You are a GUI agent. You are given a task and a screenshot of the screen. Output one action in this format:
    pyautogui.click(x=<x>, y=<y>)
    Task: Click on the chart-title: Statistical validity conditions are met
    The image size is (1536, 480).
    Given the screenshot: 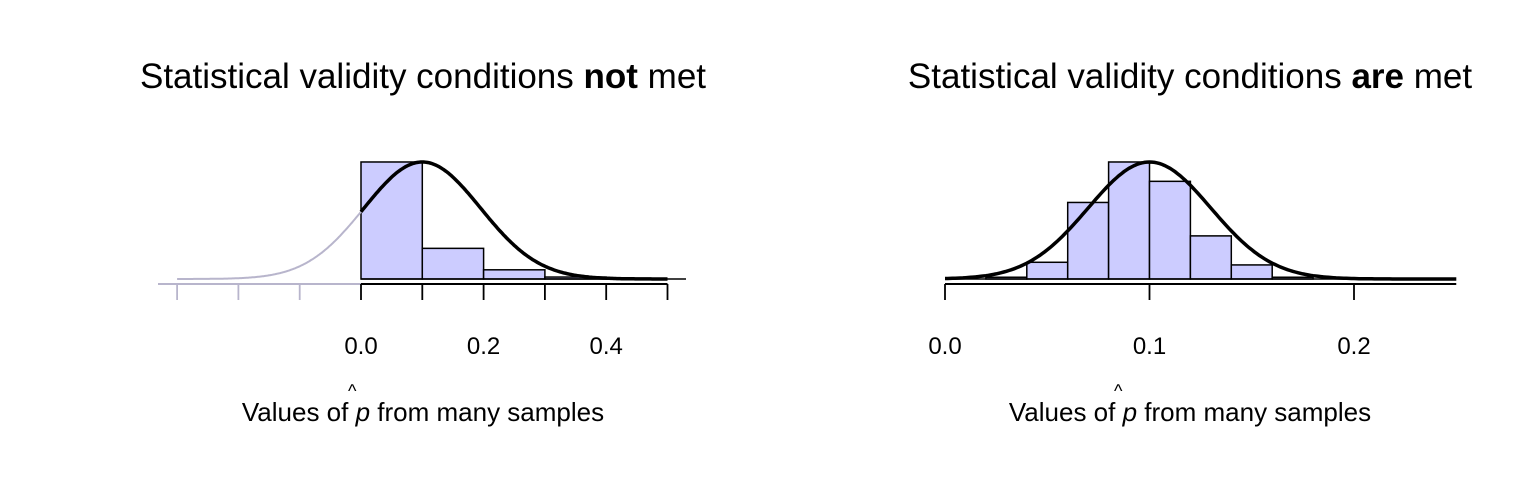 What is the action you would take?
    pyautogui.click(x=1190, y=76)
    